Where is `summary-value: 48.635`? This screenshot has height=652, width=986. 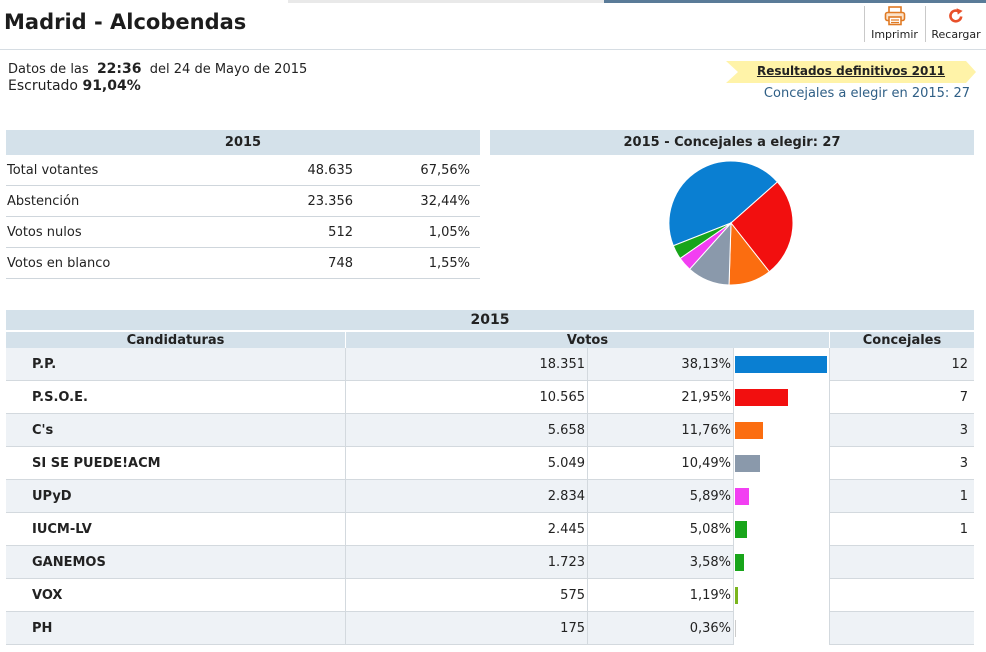 summary-value: 48.635 is located at coordinates (330, 170).